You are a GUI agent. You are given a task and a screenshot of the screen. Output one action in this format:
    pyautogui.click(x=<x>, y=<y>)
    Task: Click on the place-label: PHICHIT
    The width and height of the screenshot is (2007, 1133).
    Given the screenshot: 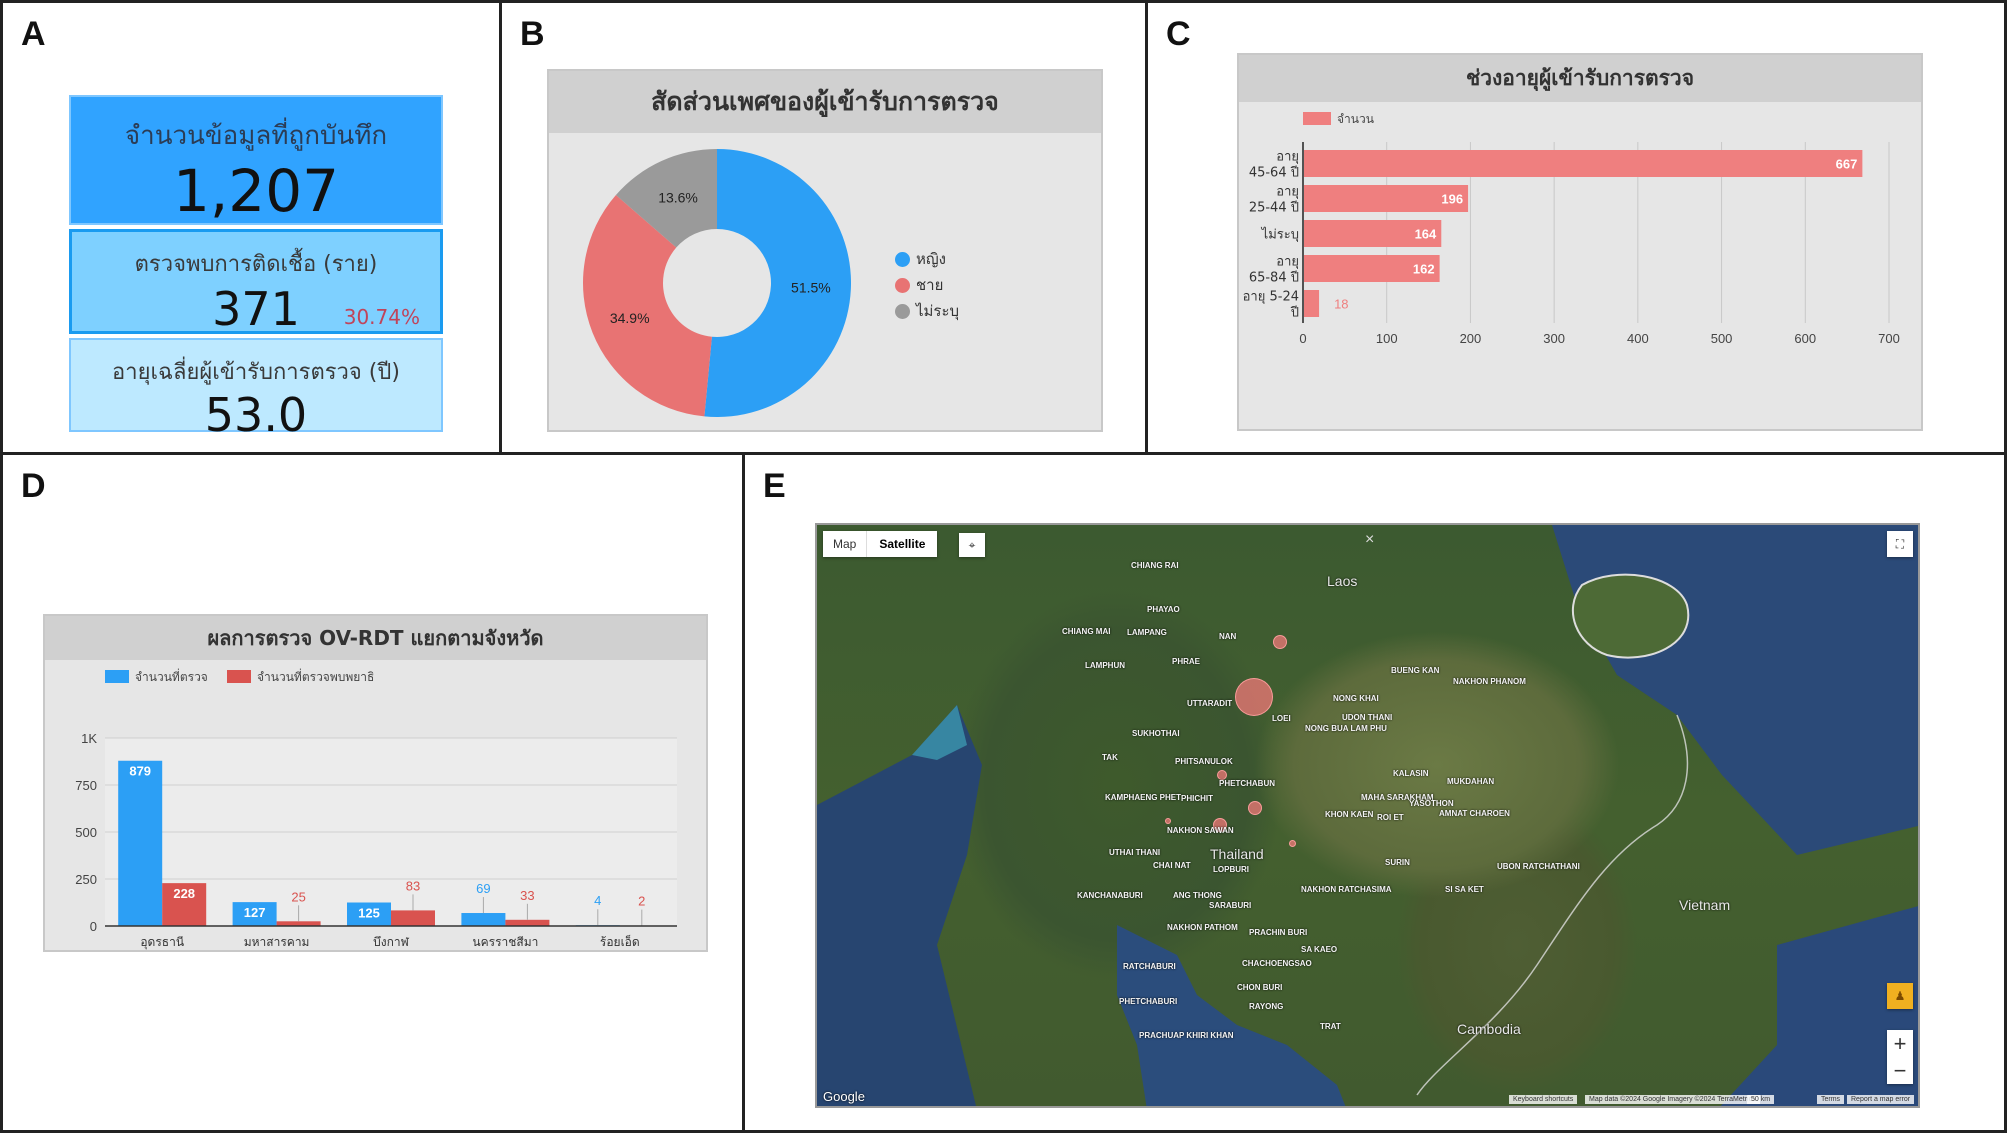 What is the action you would take?
    pyautogui.click(x=1197, y=798)
    